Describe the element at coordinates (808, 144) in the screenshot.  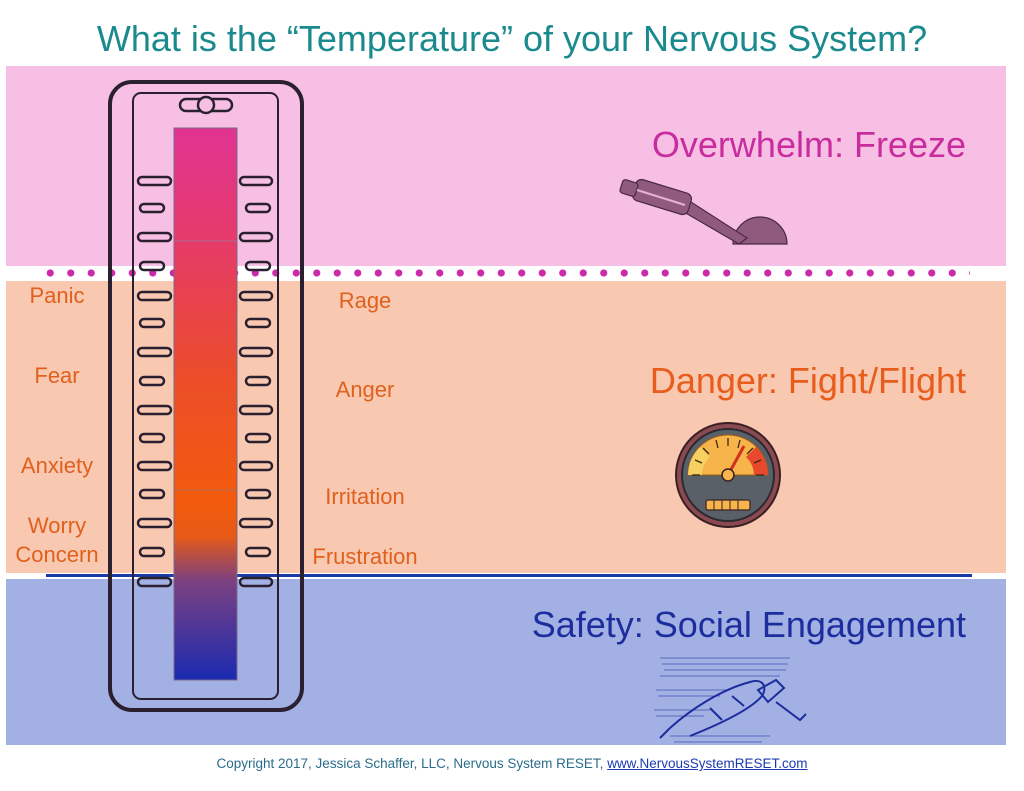
I see `zone-title-freeze: Overwhelm: Freeze` at that location.